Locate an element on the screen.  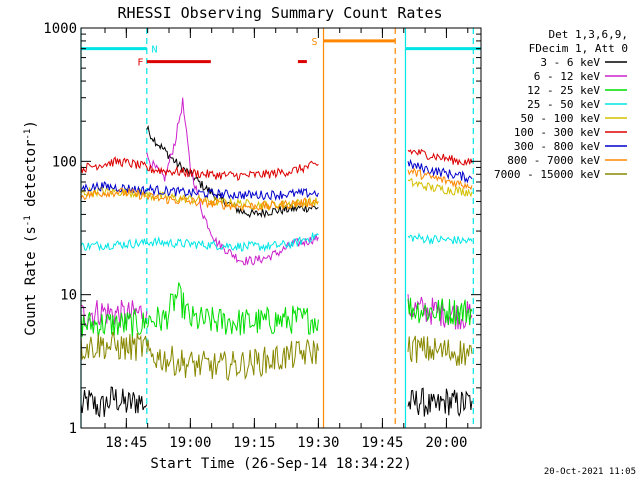
x-tick-label: 19:15 is located at coordinates (254, 443).